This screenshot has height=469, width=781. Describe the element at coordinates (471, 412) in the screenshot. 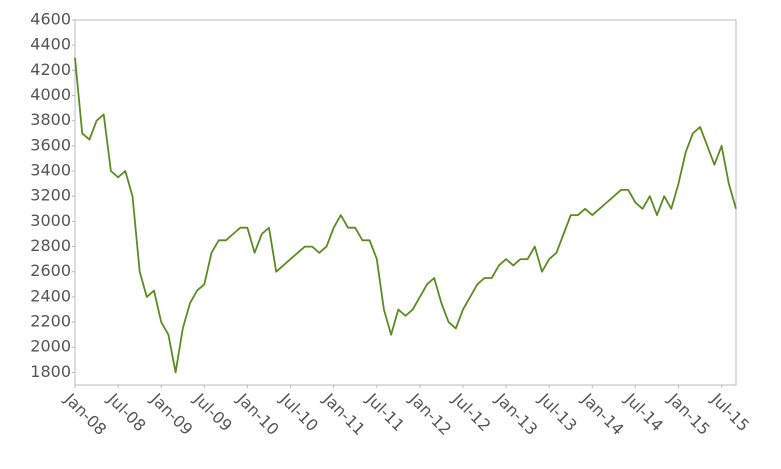

I see `x-tick-label: Jul-12` at that location.